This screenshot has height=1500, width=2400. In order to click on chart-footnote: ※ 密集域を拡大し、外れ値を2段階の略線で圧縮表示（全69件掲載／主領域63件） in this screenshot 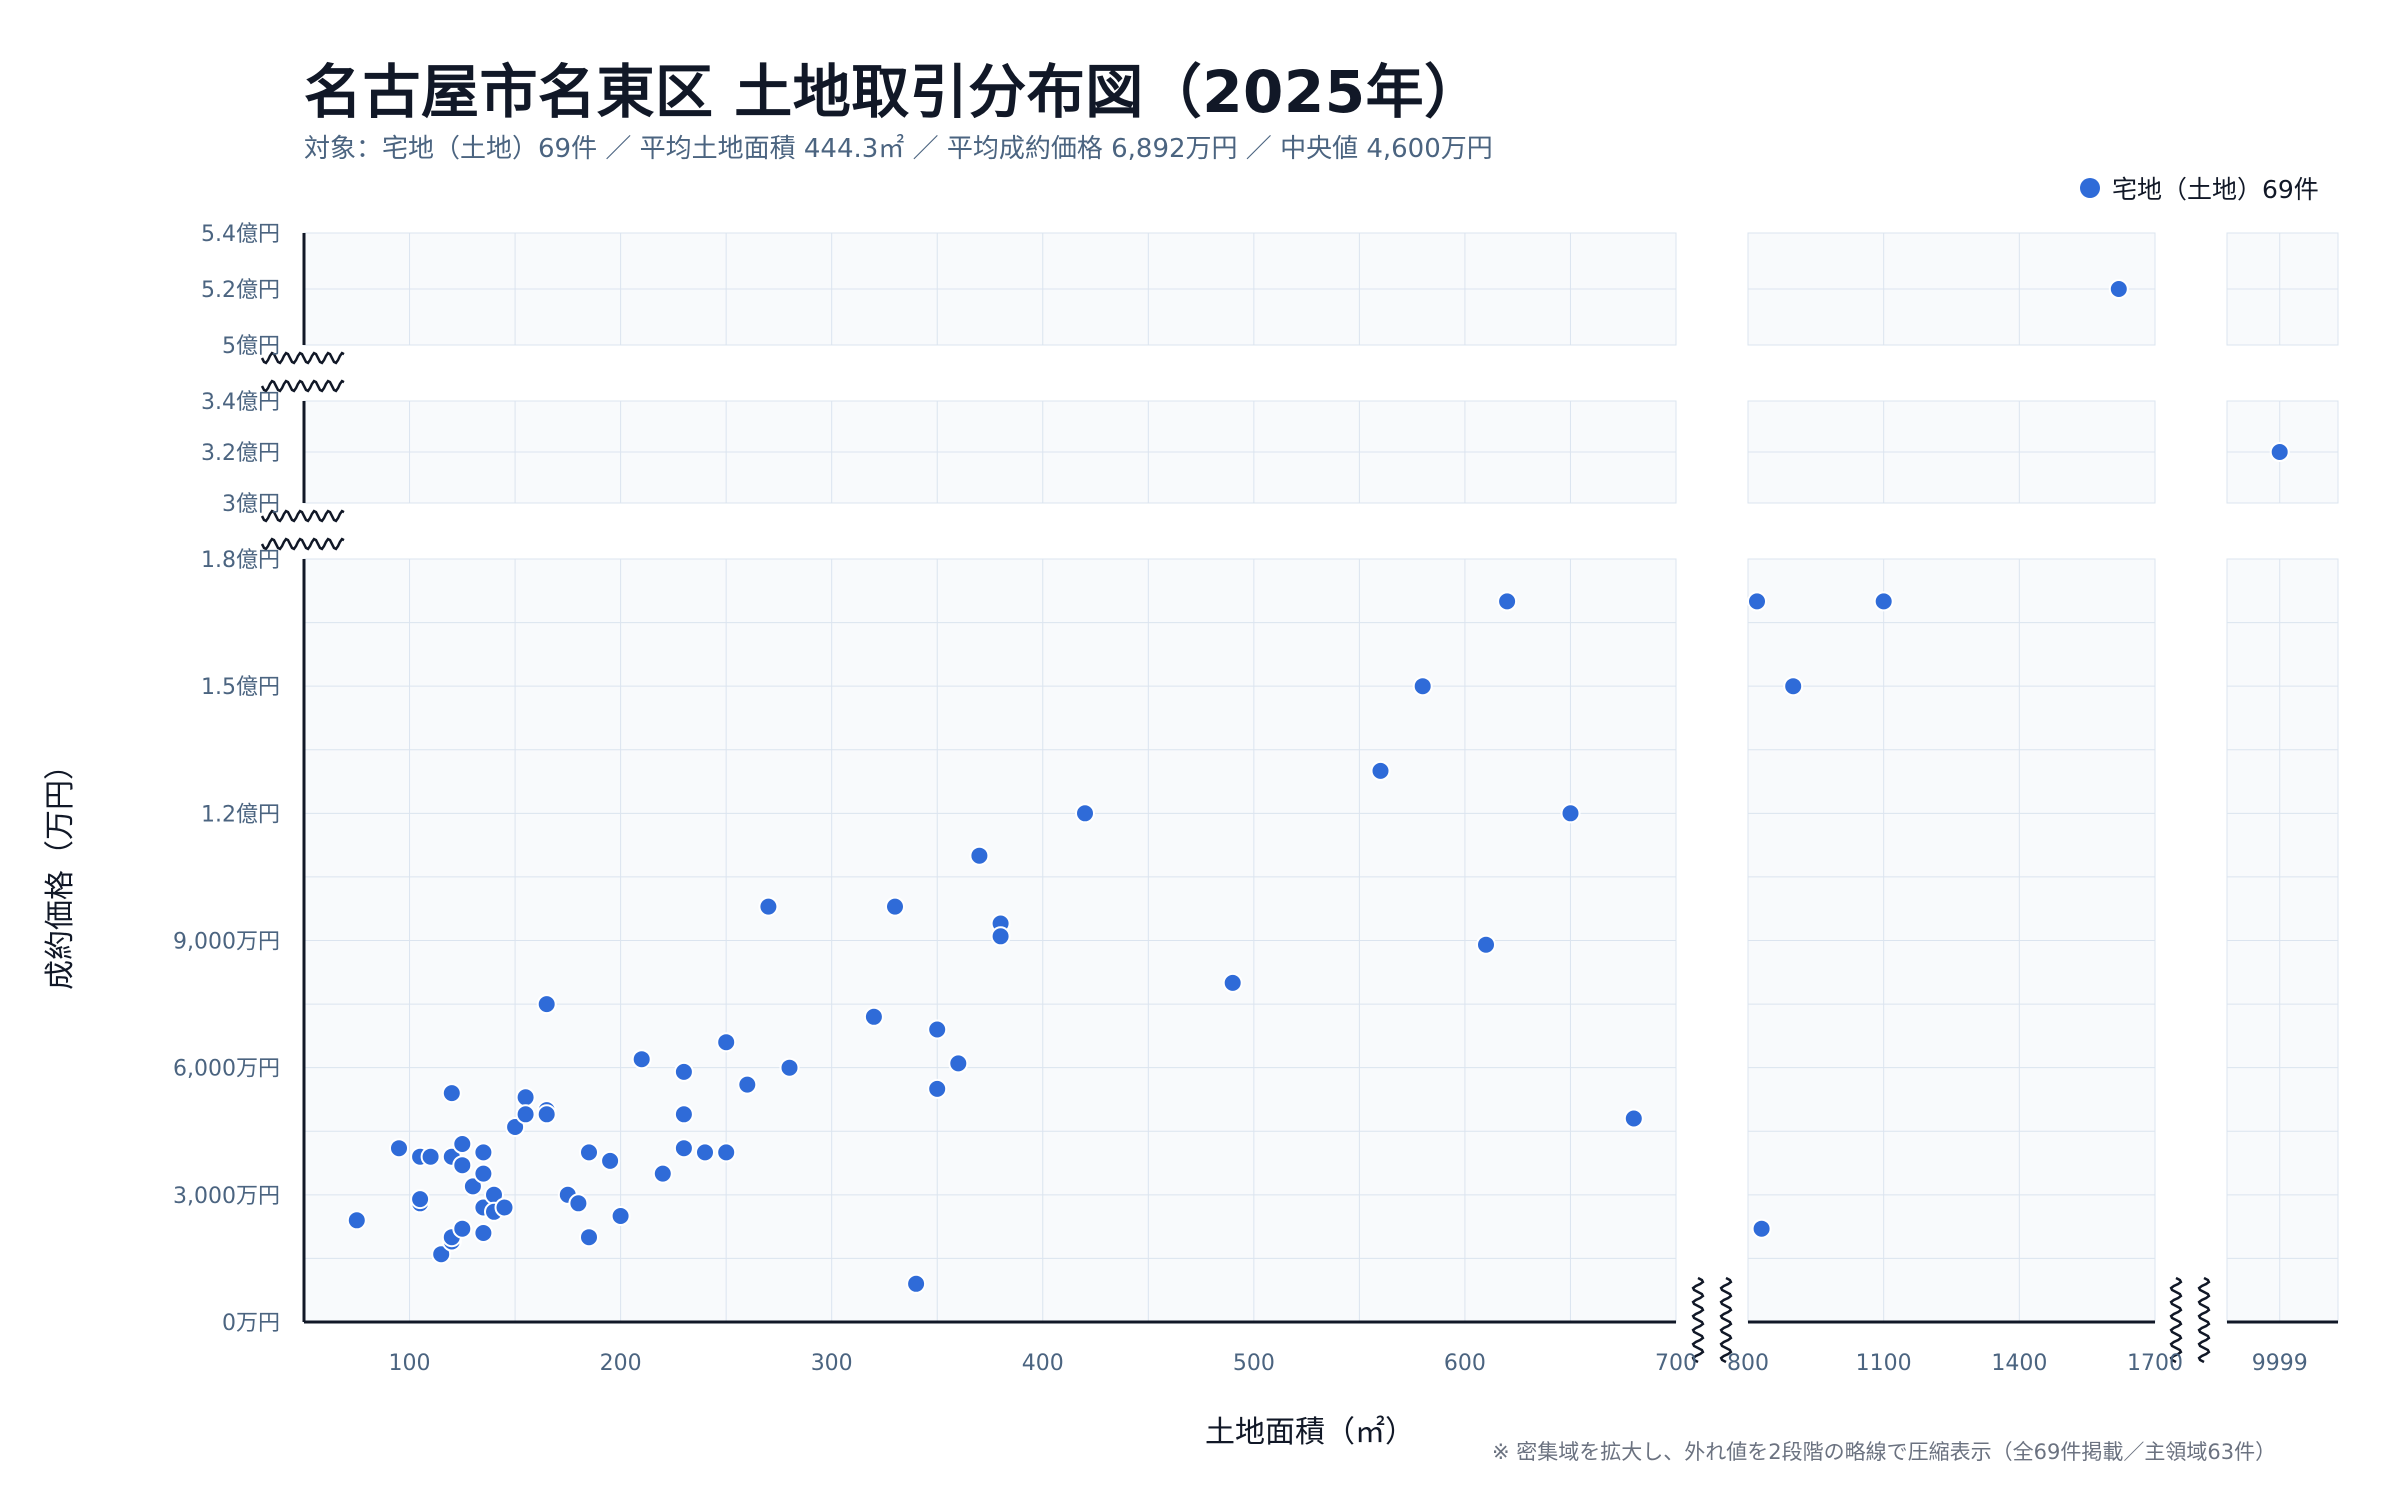, I will do `click(1884, 1452)`.